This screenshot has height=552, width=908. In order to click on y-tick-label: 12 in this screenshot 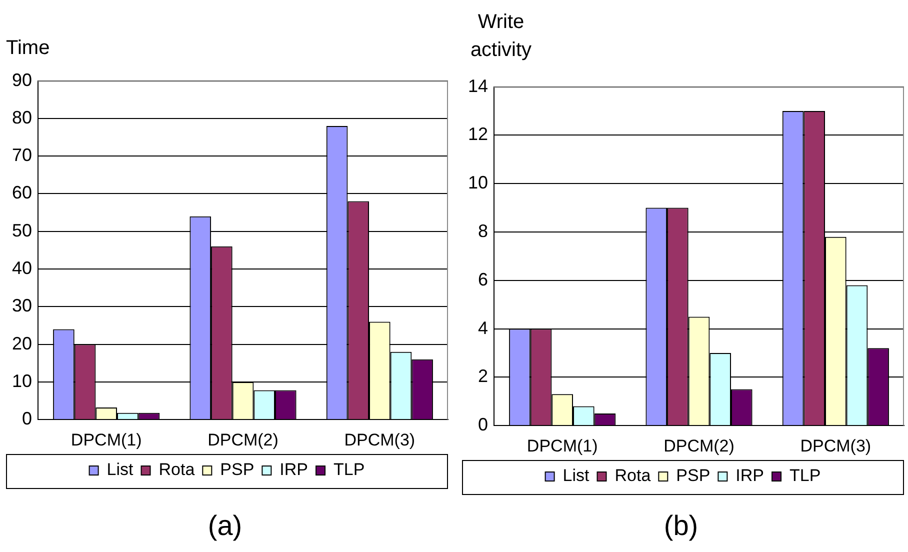, I will do `click(478, 134)`.